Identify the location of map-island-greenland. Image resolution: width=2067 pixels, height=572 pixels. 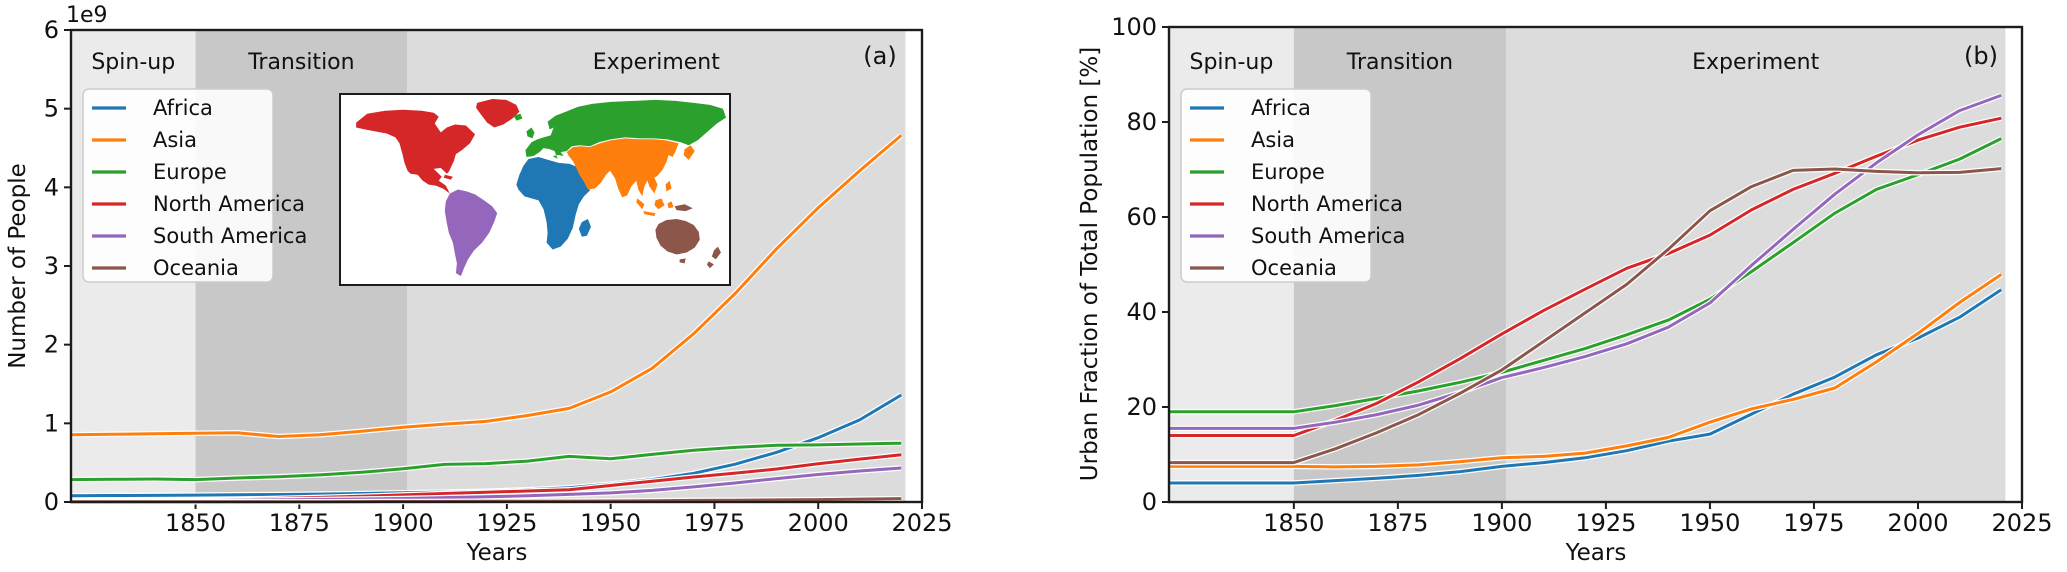
(498, 113).